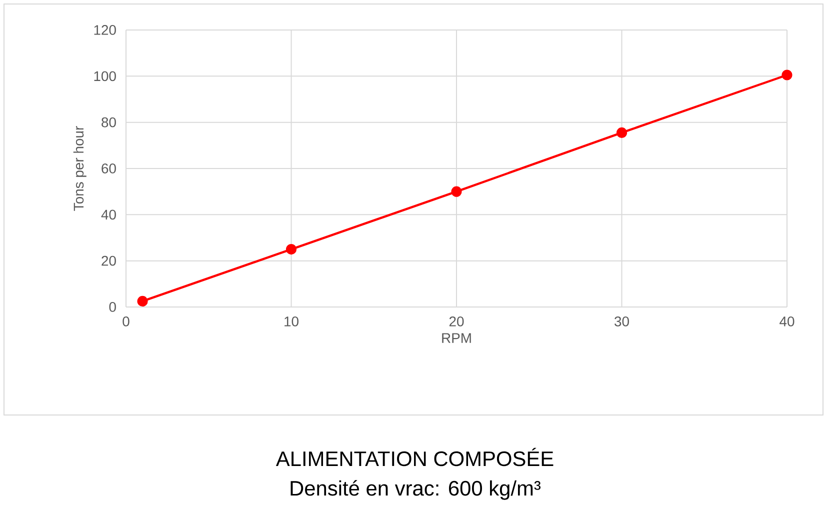 The height and width of the screenshot is (523, 830). I want to click on y-tick-label: 40, so click(108, 215).